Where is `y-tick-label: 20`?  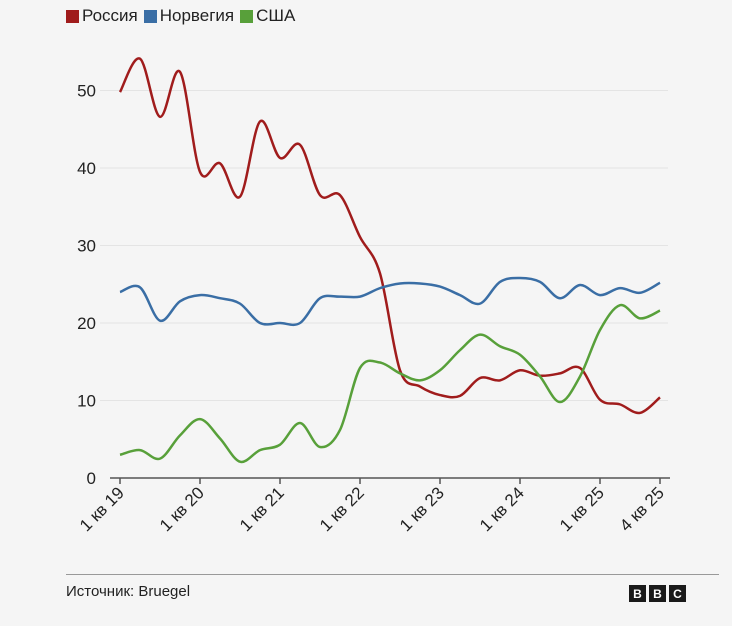
y-tick-label: 20 is located at coordinates (86, 323).